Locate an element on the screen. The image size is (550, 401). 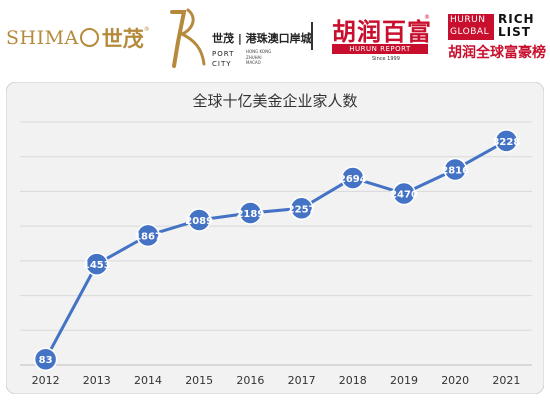
hurun-global-rich-list-logo: HURUN GLOBAL RICH LIST 胡润全球富豪榜 is located at coordinates (498, 41).